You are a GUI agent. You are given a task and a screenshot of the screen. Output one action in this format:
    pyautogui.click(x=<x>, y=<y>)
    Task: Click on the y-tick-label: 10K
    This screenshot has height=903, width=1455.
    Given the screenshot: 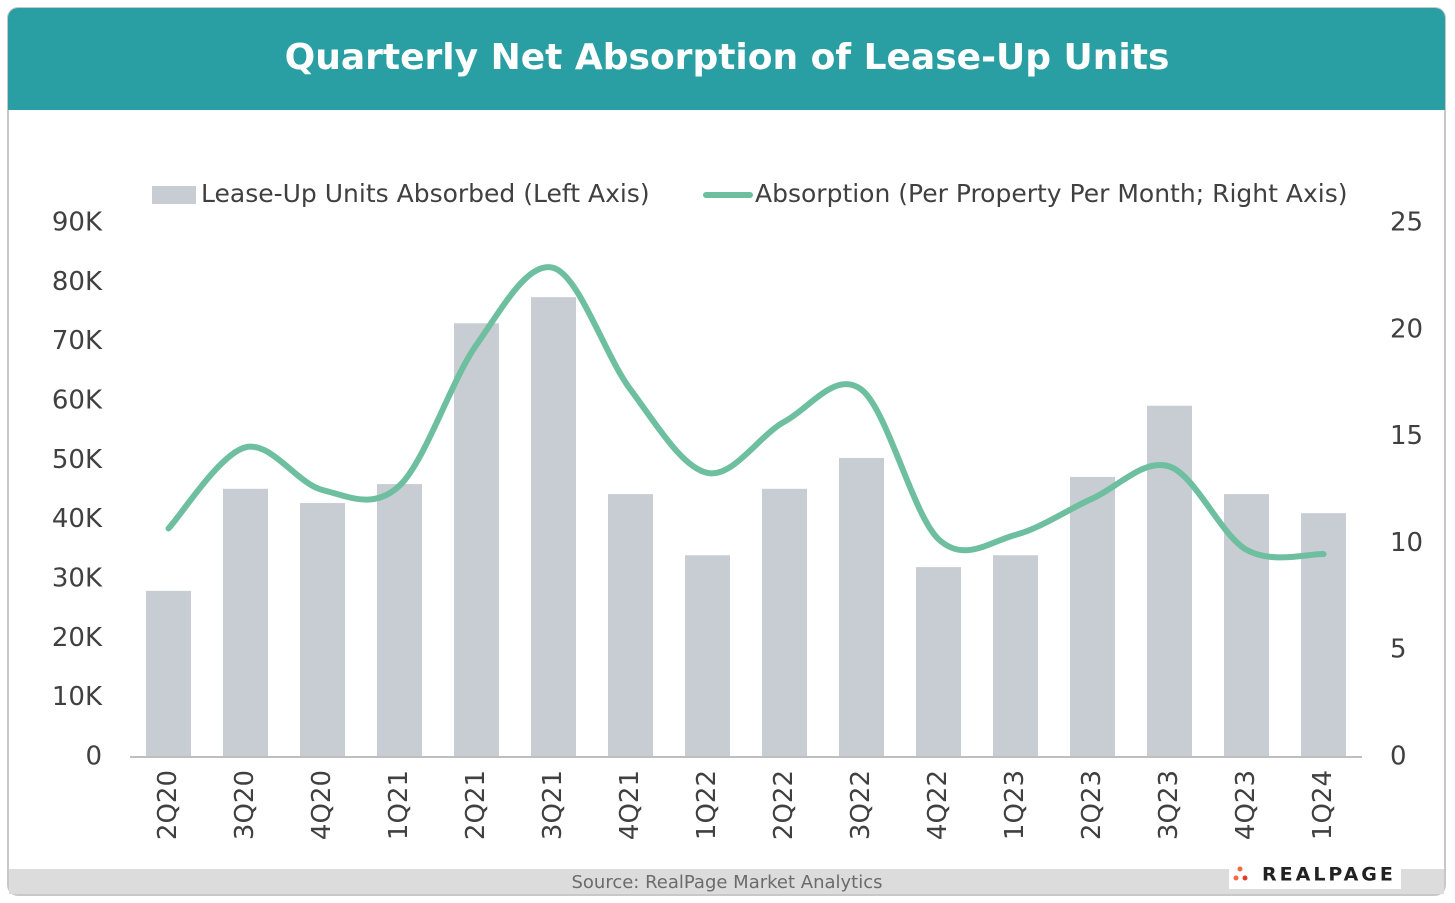 What is the action you would take?
    pyautogui.click(x=77, y=697)
    